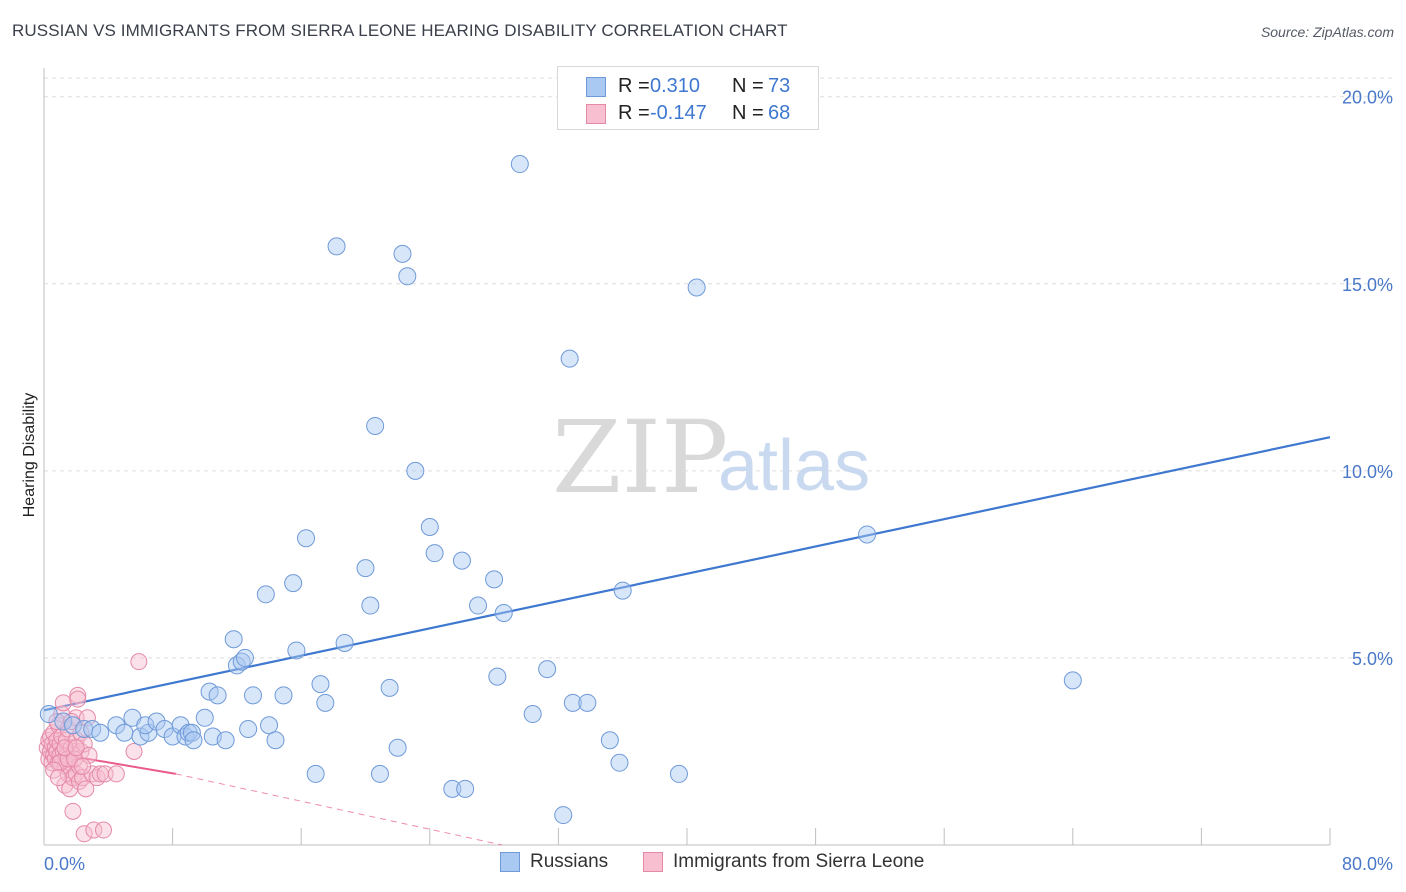 The image size is (1406, 892). What do you see at coordinates (748, 112) in the screenshot?
I see `legend-n-label: N =` at bounding box center [748, 112].